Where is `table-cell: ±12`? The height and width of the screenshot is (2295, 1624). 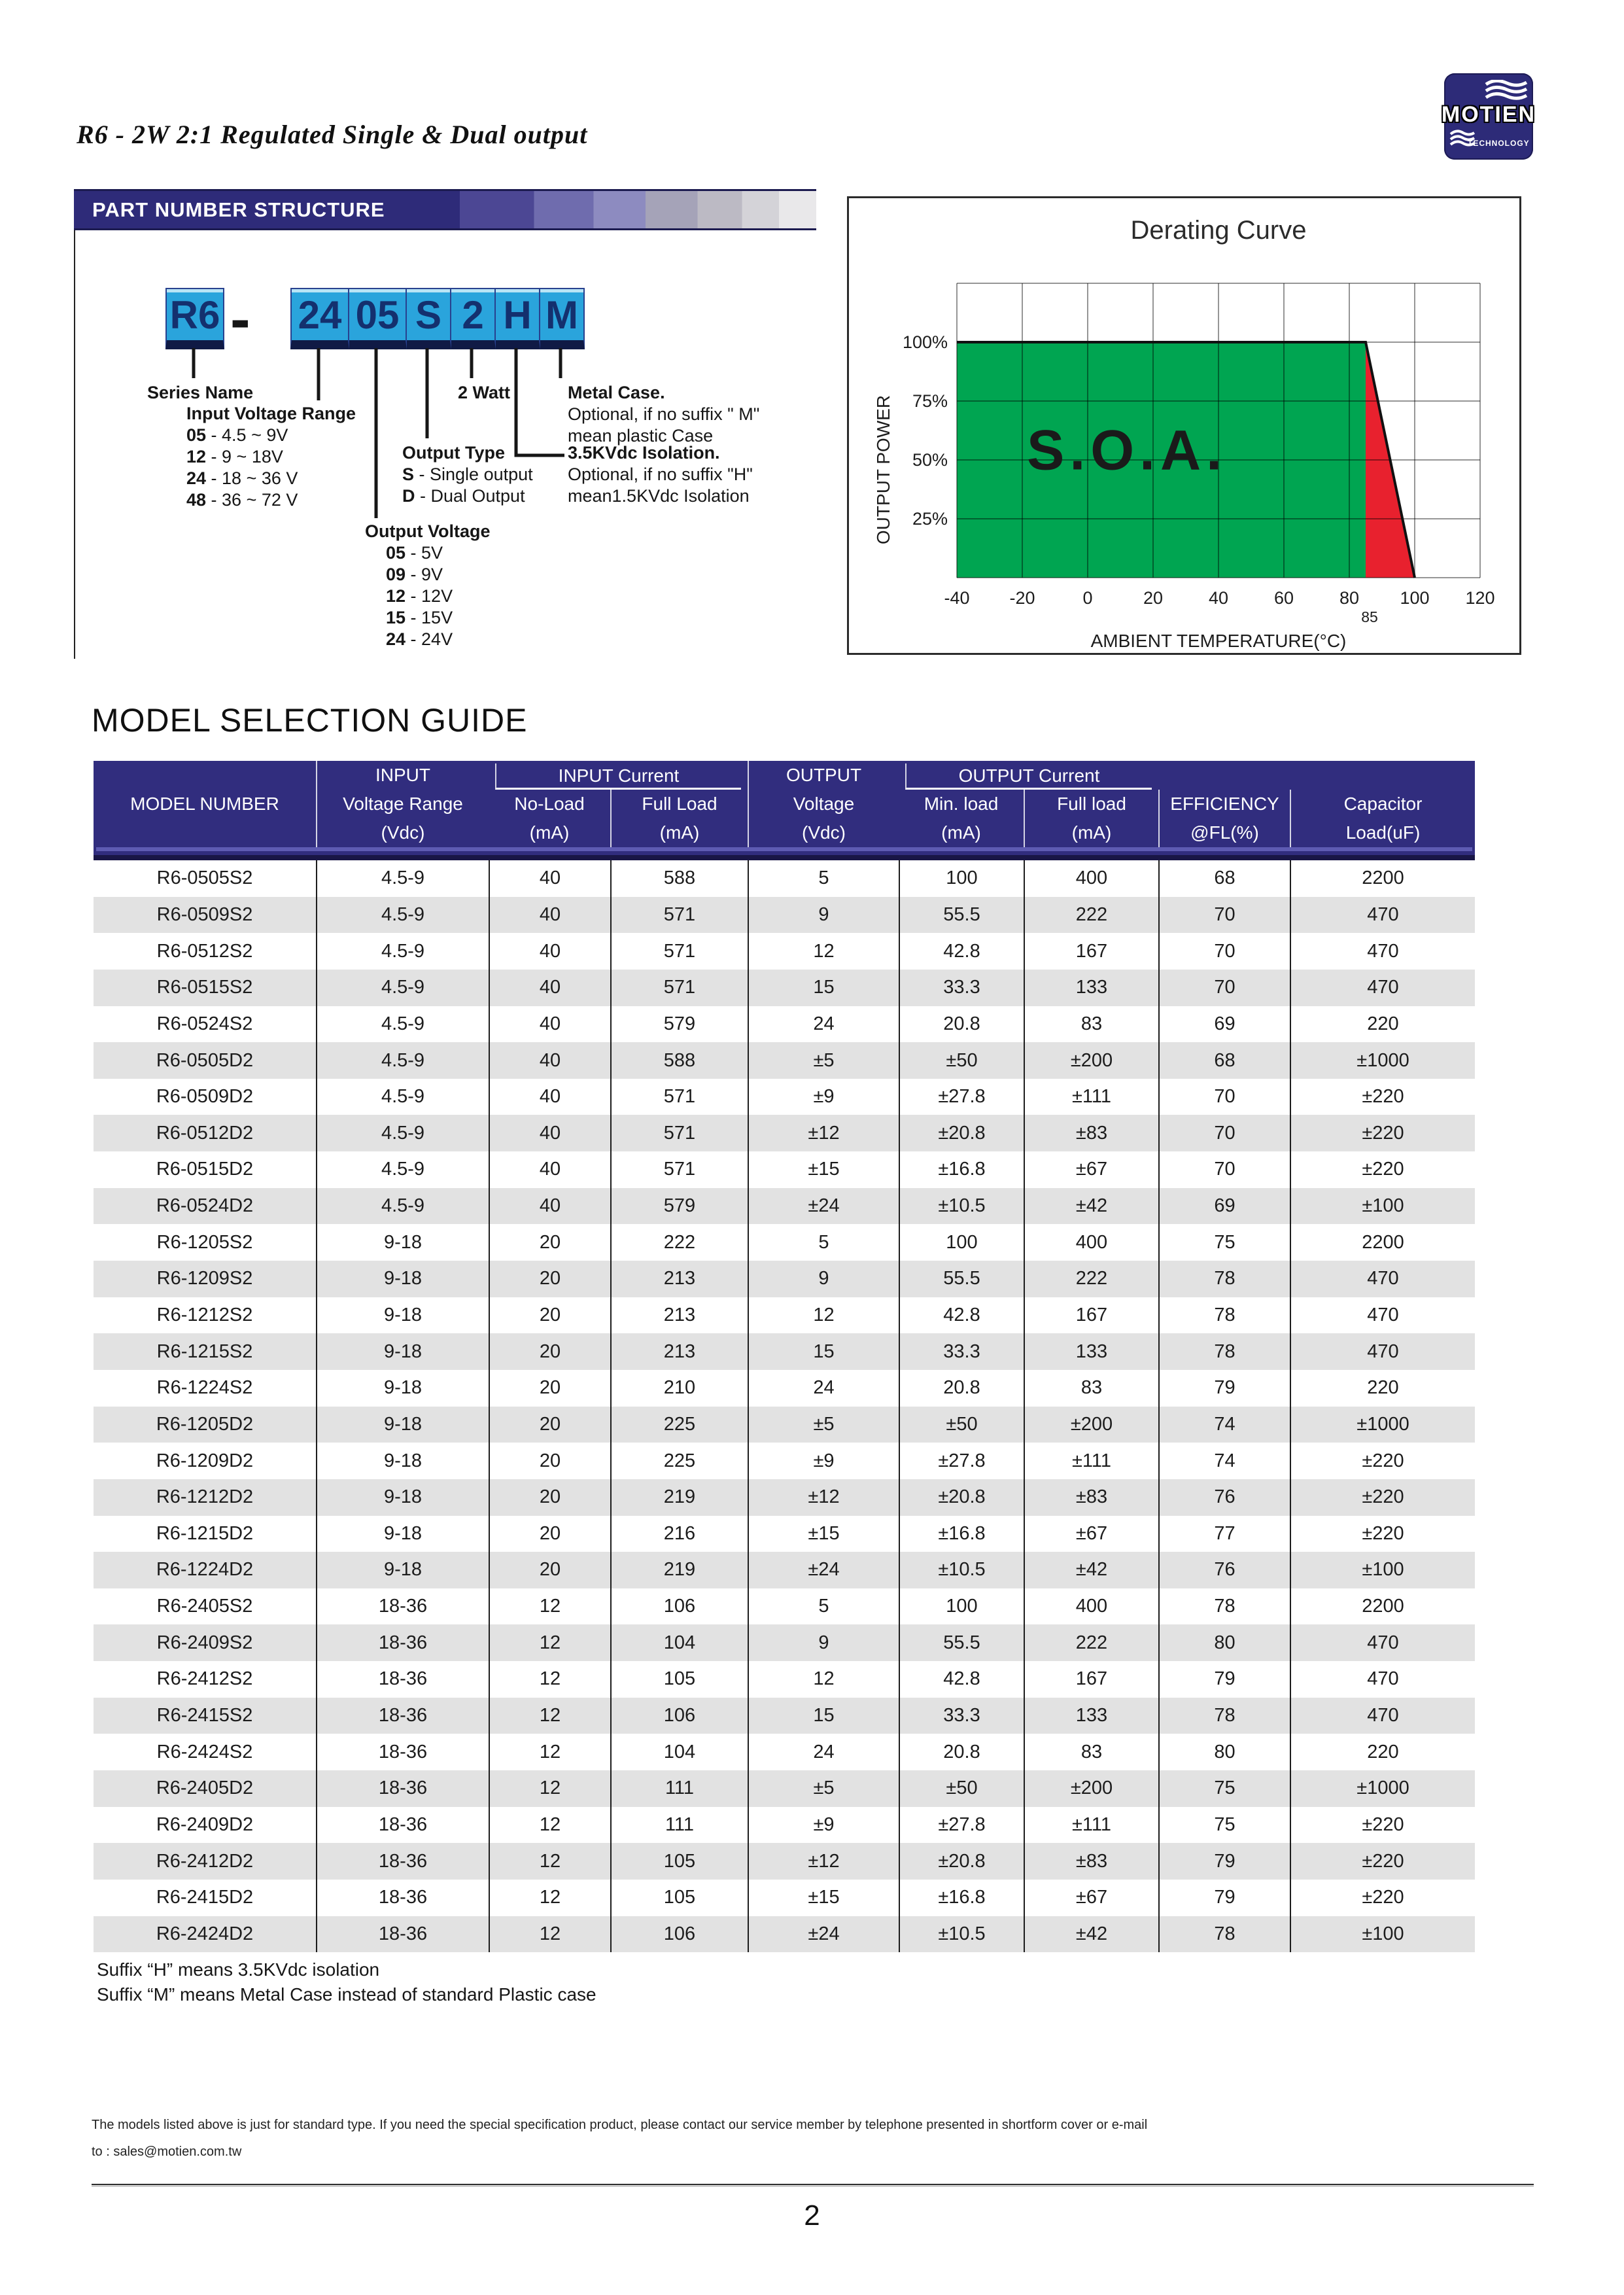 table-cell: ±12 is located at coordinates (824, 1497).